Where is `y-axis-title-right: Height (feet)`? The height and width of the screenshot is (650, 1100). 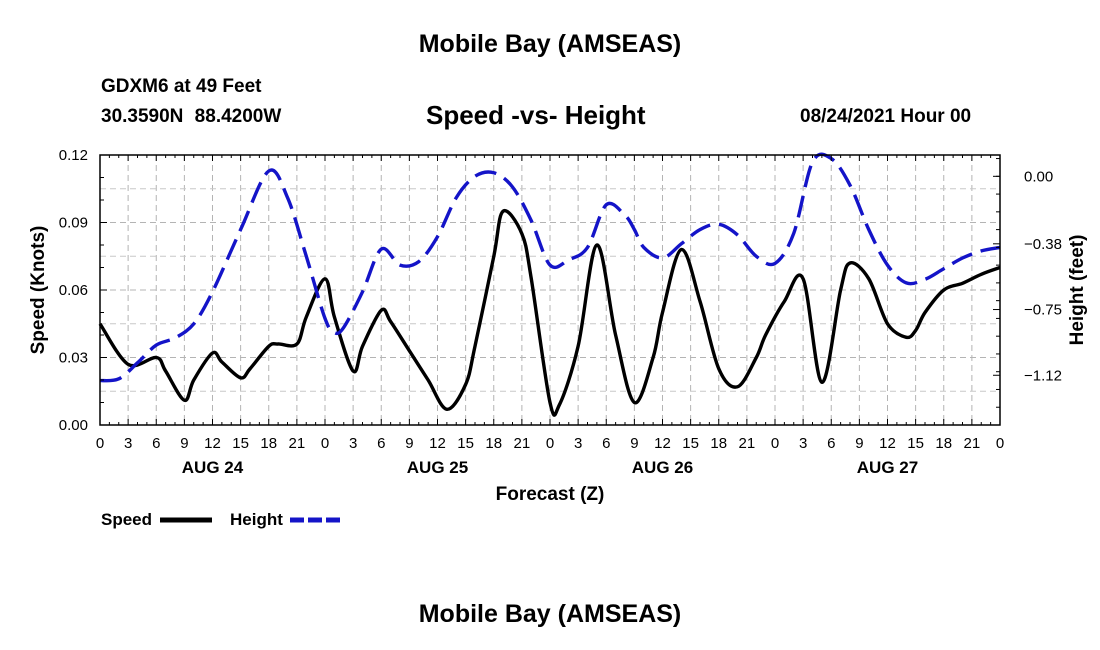 y-axis-title-right: Height (feet) is located at coordinates (1077, 290).